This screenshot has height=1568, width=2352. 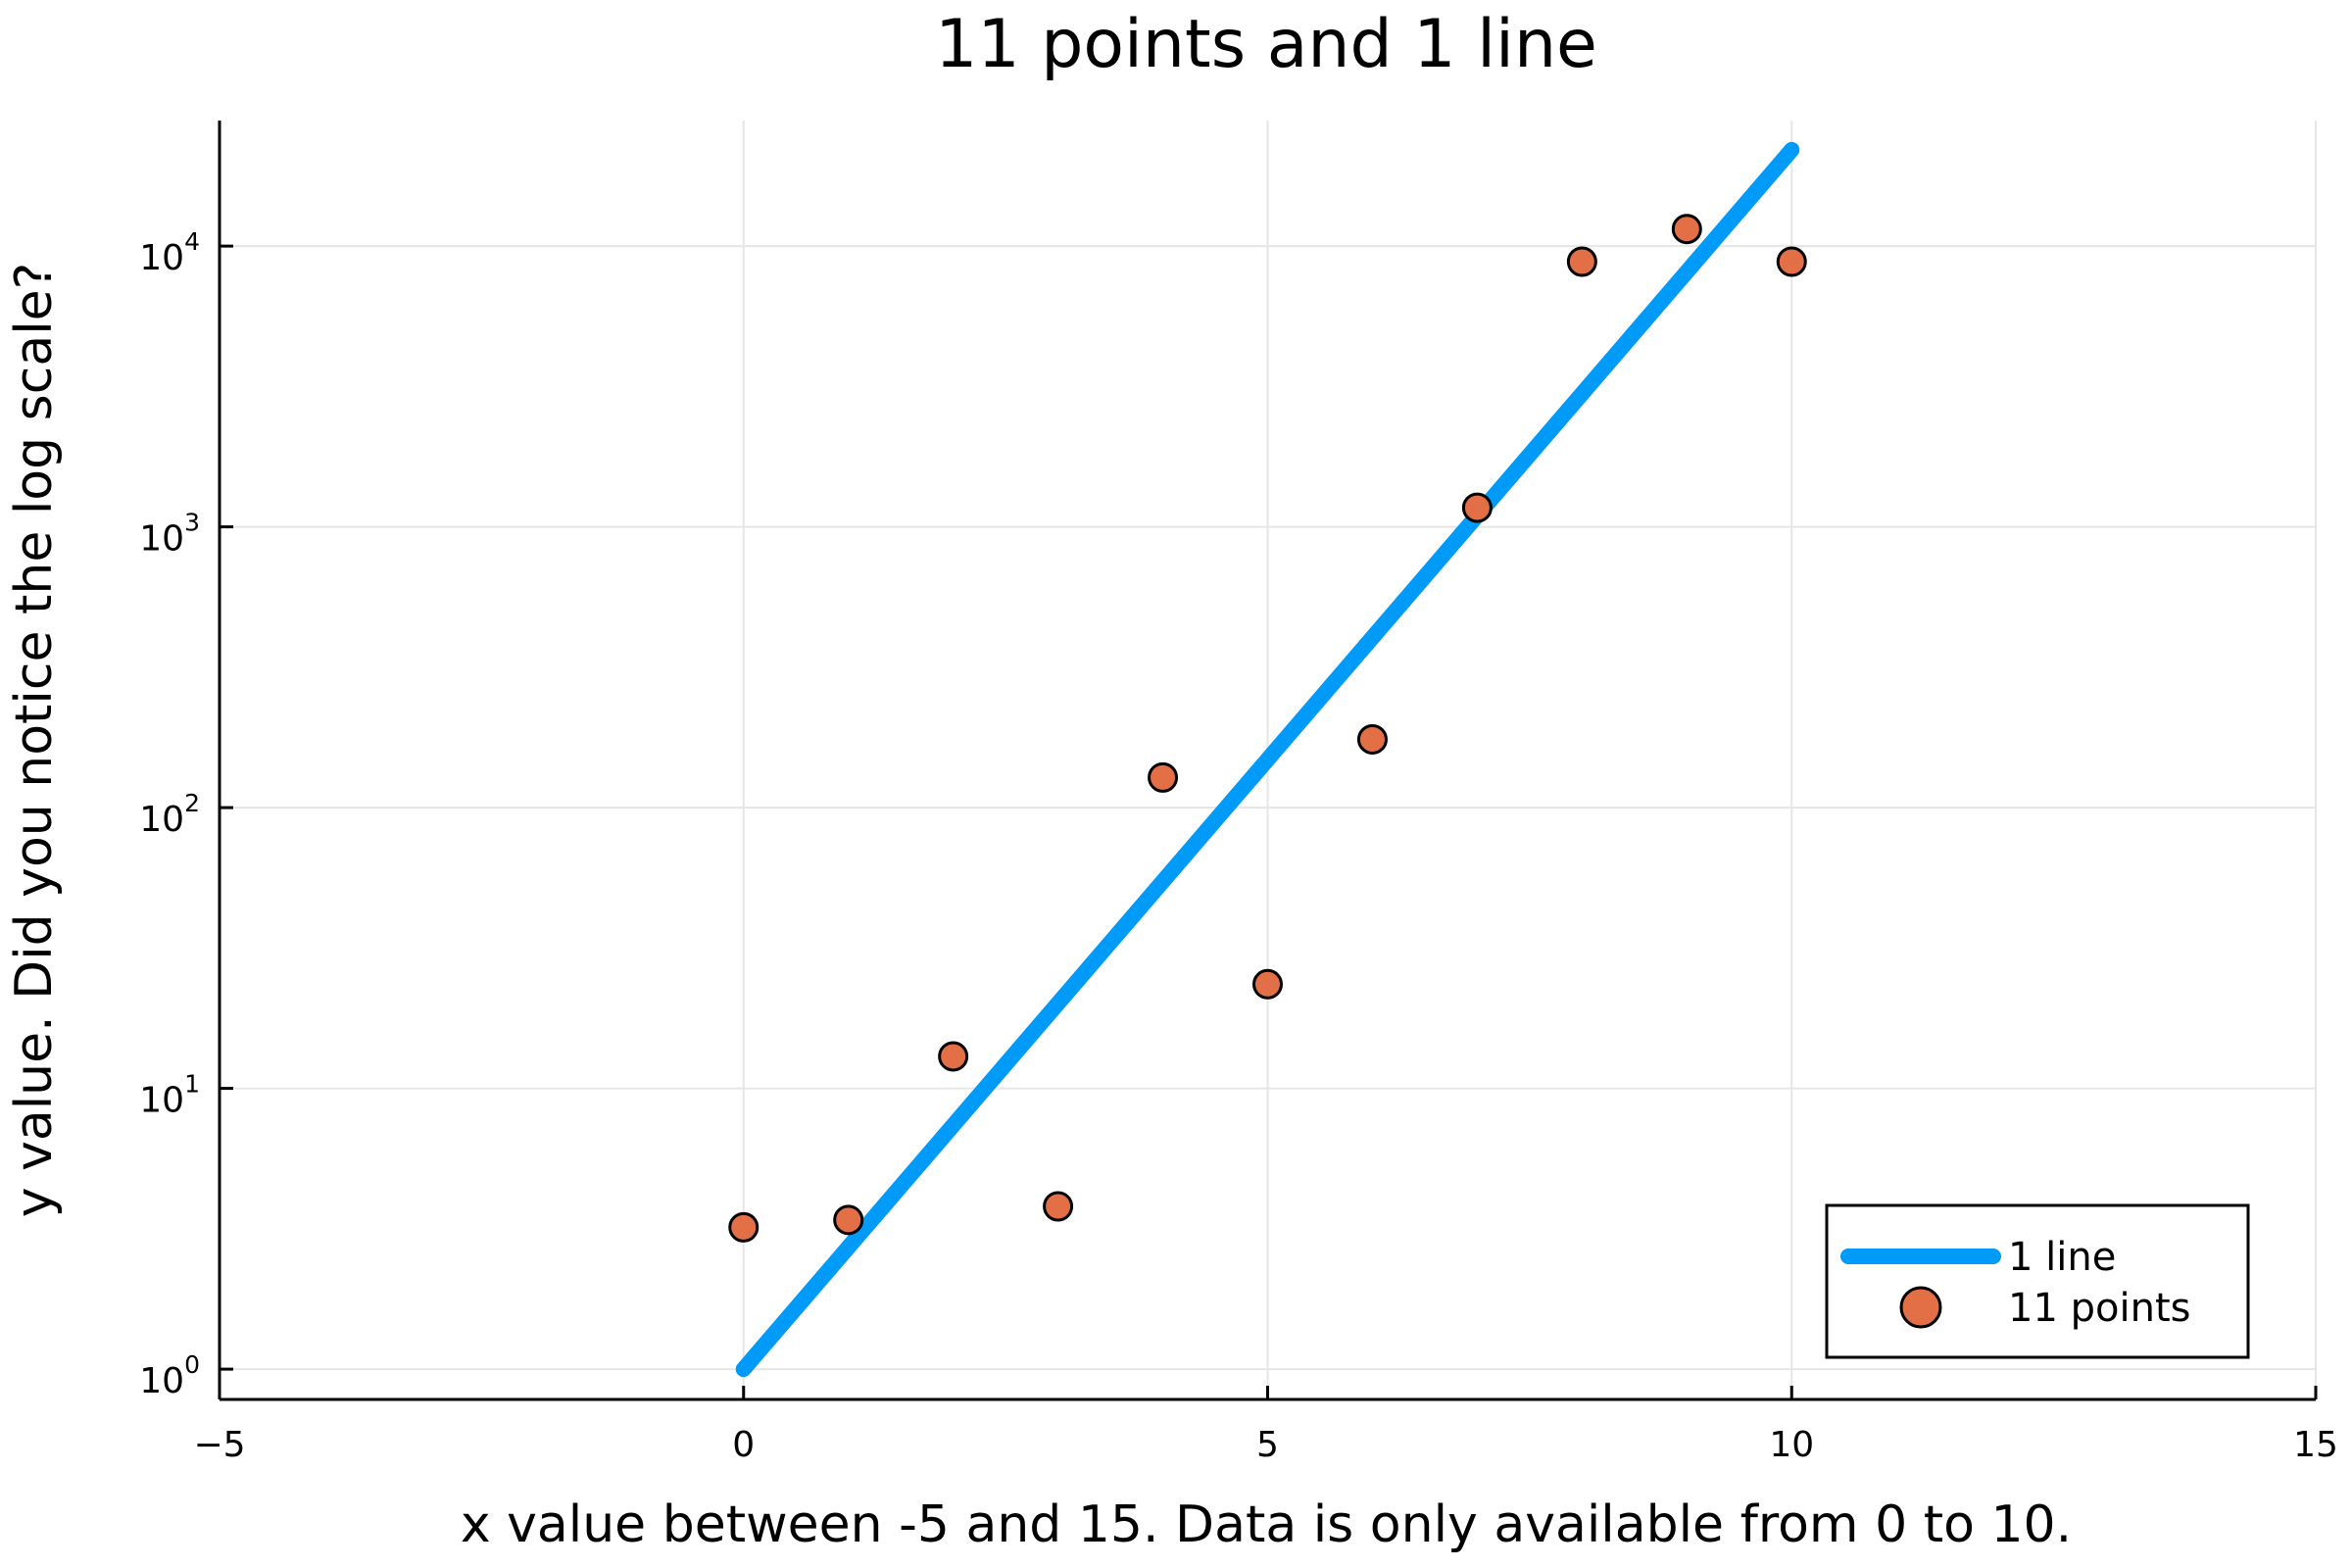 I want to click on x-tick-label: 10, so click(x=1791, y=1445).